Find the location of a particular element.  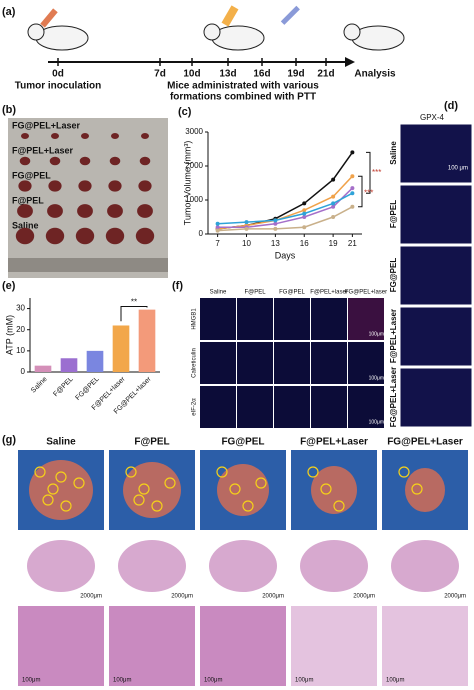

ruler is located at coordinates (88, 265).